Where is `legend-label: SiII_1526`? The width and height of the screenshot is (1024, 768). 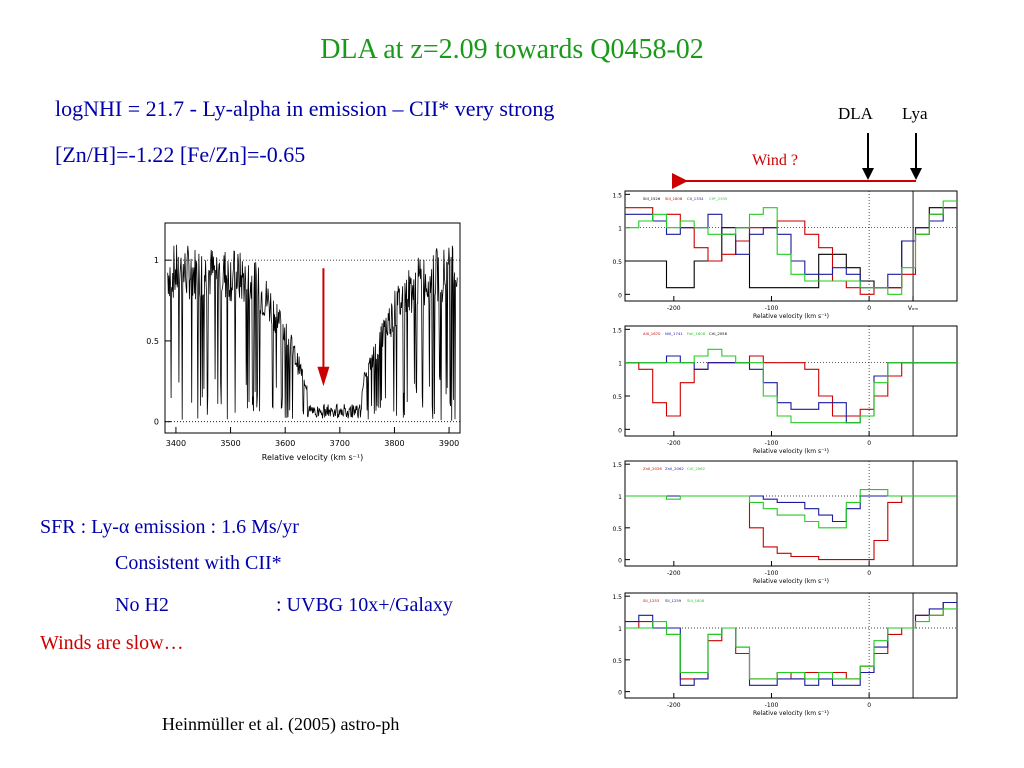
legend-label: SiII_1526 is located at coordinates (652, 198).